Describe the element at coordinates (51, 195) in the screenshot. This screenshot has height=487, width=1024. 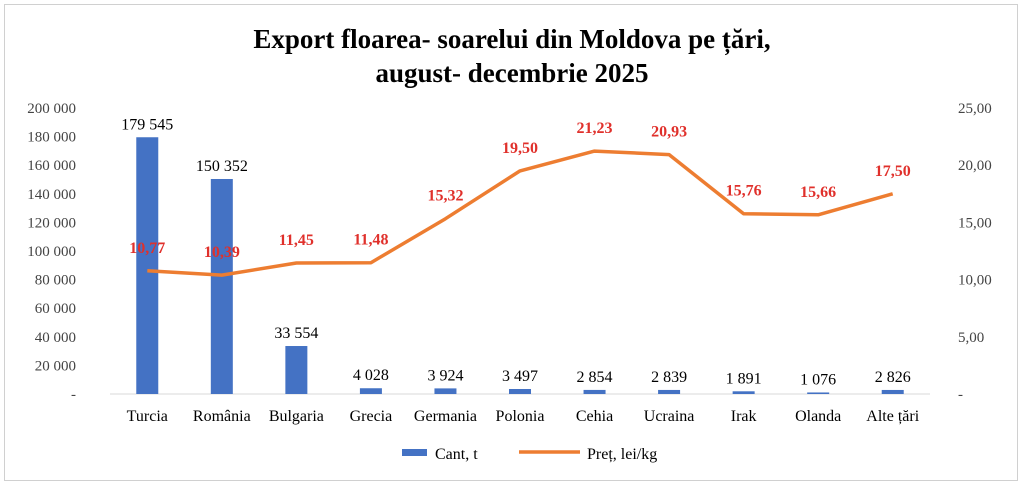
I see `y-left-tick-label: 140 000` at that location.